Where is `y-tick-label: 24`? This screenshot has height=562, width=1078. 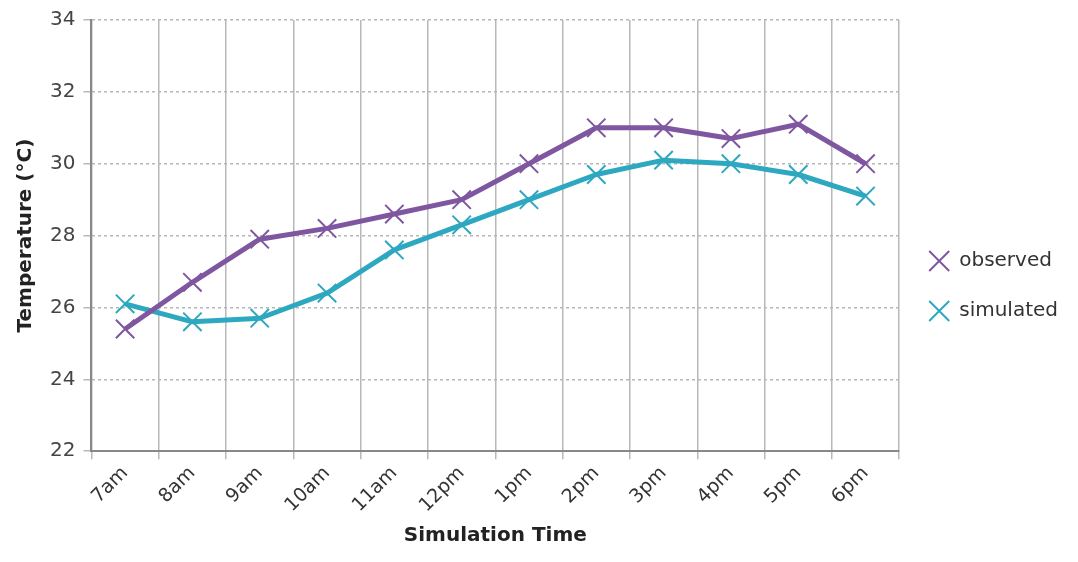
y-tick-label: 24 is located at coordinates (63, 377).